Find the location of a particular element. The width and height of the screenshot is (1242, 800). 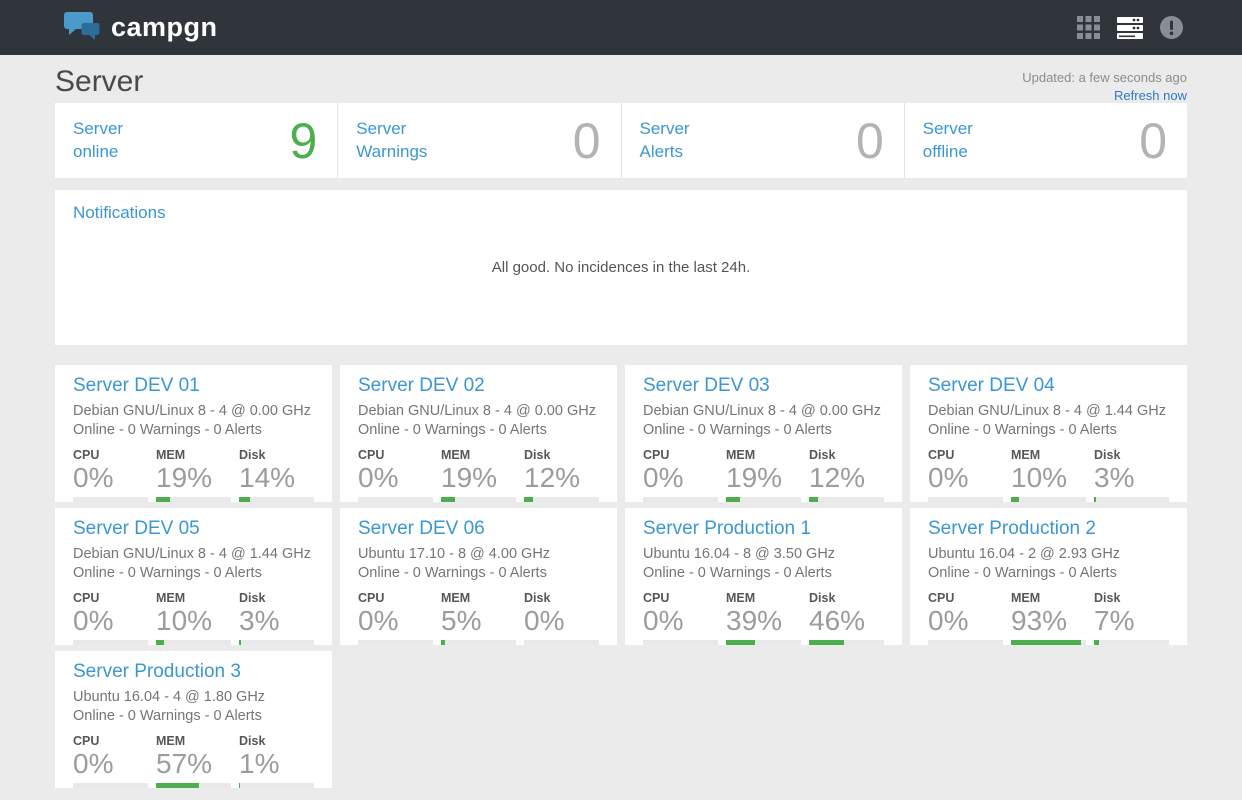

server-name-link: Server DEV 05 is located at coordinates (136, 528).